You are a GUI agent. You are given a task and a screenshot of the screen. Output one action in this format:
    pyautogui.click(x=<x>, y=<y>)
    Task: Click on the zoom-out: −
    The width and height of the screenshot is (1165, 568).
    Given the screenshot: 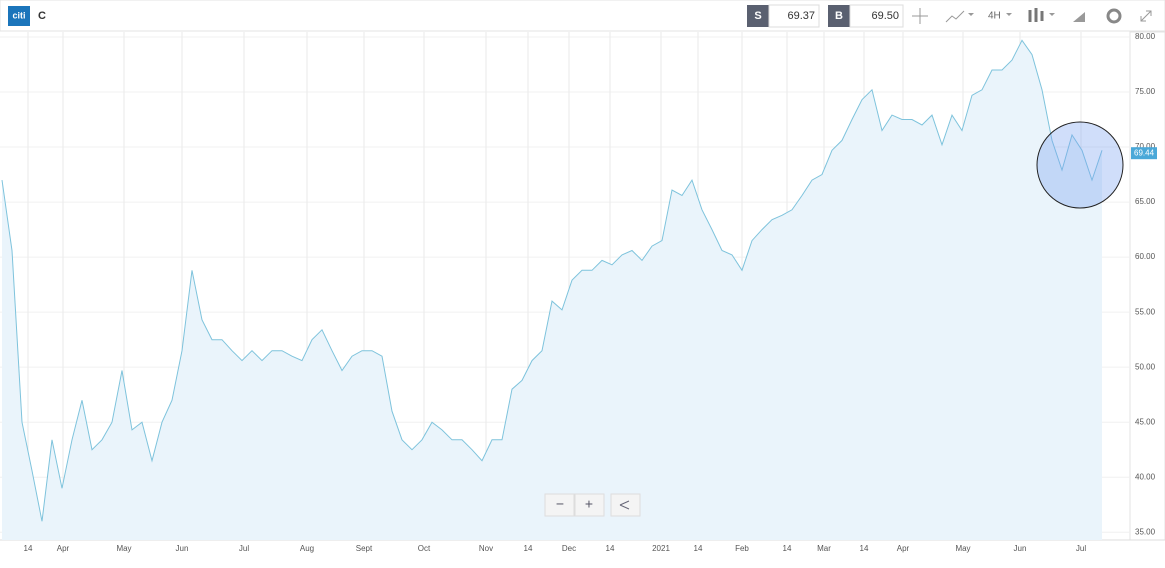 What is the action you would take?
    pyautogui.click(x=560, y=504)
    